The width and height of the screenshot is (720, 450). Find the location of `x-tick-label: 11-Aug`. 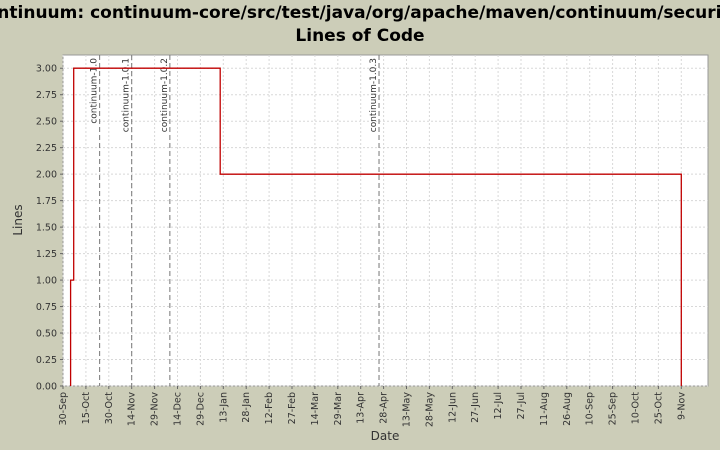

x-tick-label: 11-Aug is located at coordinates (544, 409).